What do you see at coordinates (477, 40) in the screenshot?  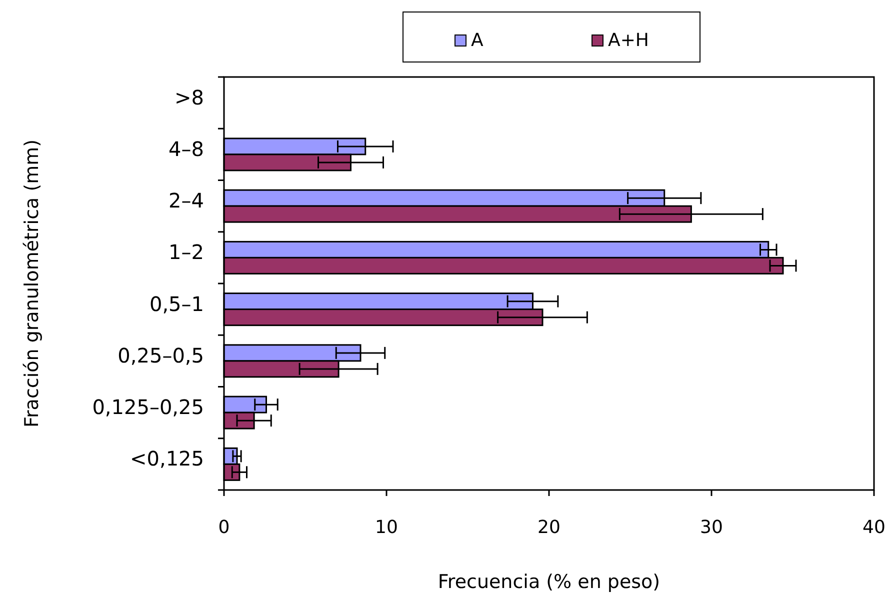 I see `legend-label: A` at bounding box center [477, 40].